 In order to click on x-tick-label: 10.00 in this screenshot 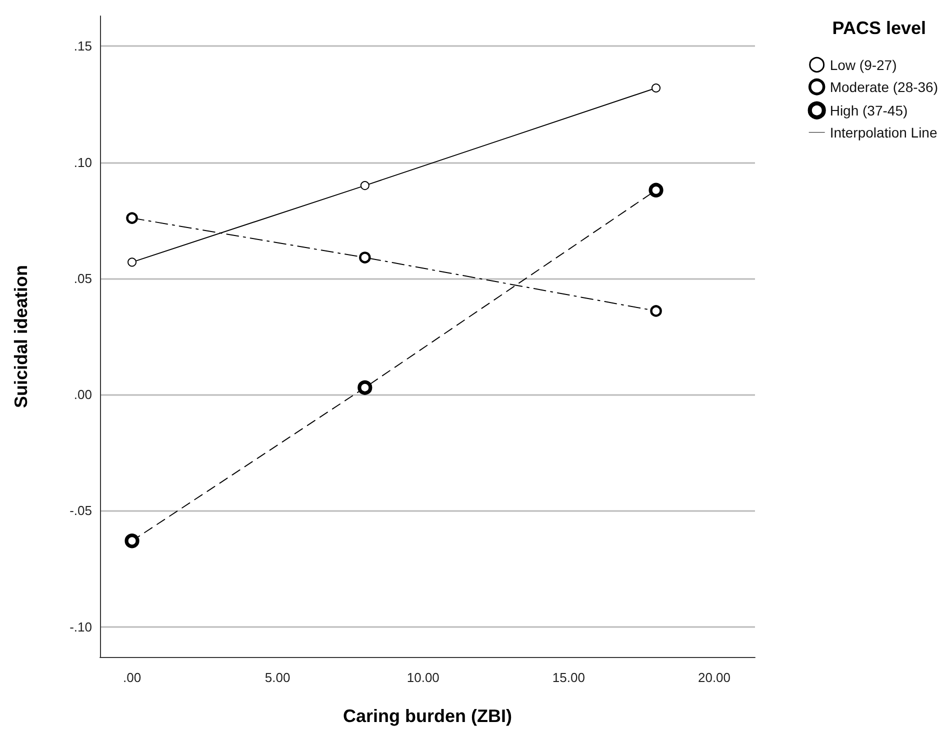, I will do `click(423, 677)`.